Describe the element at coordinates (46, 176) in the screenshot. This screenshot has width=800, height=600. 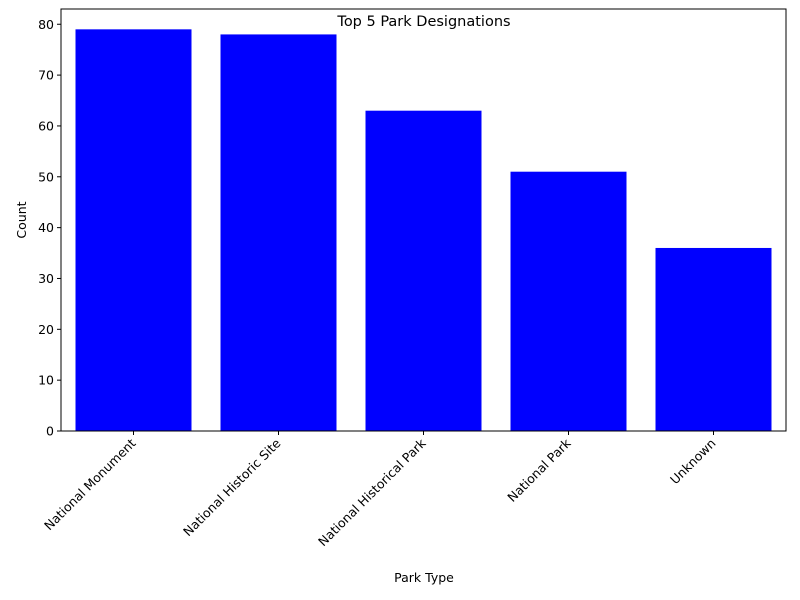
I see `y-tick-label: 50` at that location.